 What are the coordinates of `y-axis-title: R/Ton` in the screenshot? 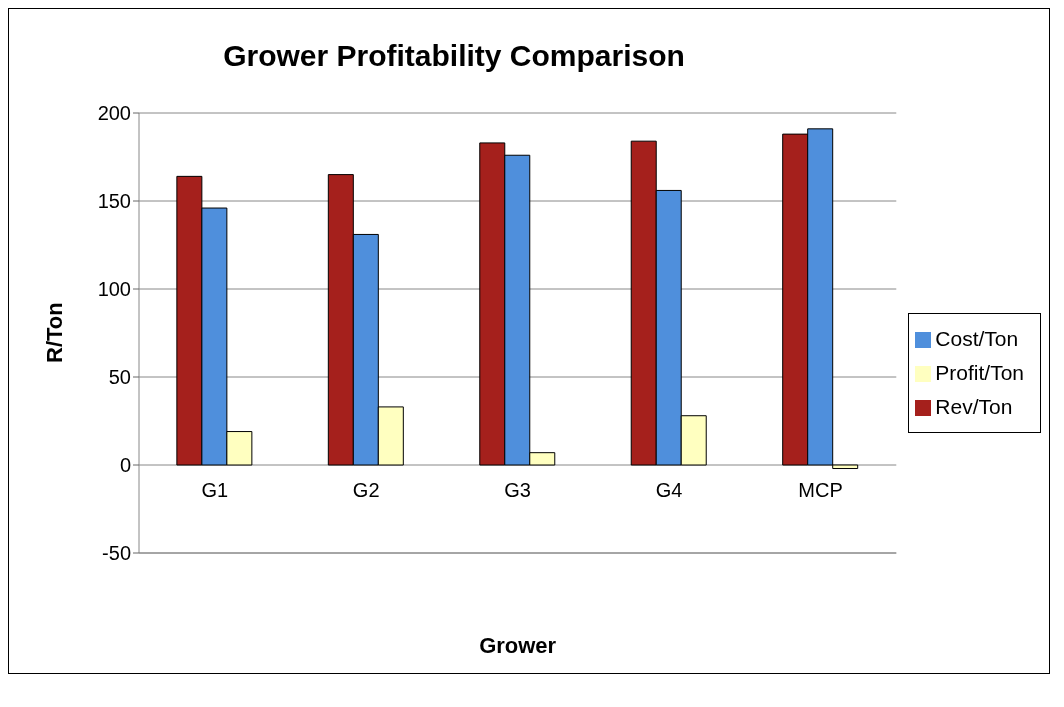 It's located at (54, 332).